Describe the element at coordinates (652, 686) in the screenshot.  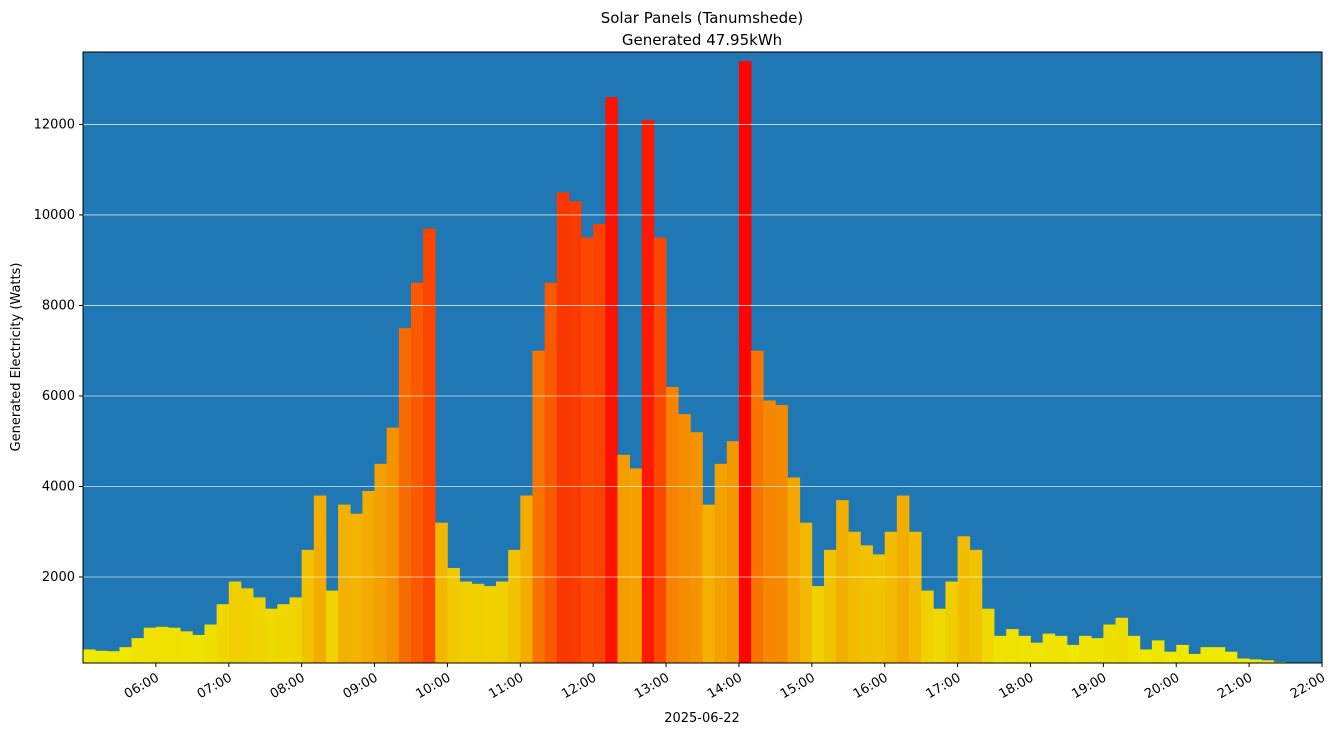
I see `x-tick-label: 13:00` at that location.